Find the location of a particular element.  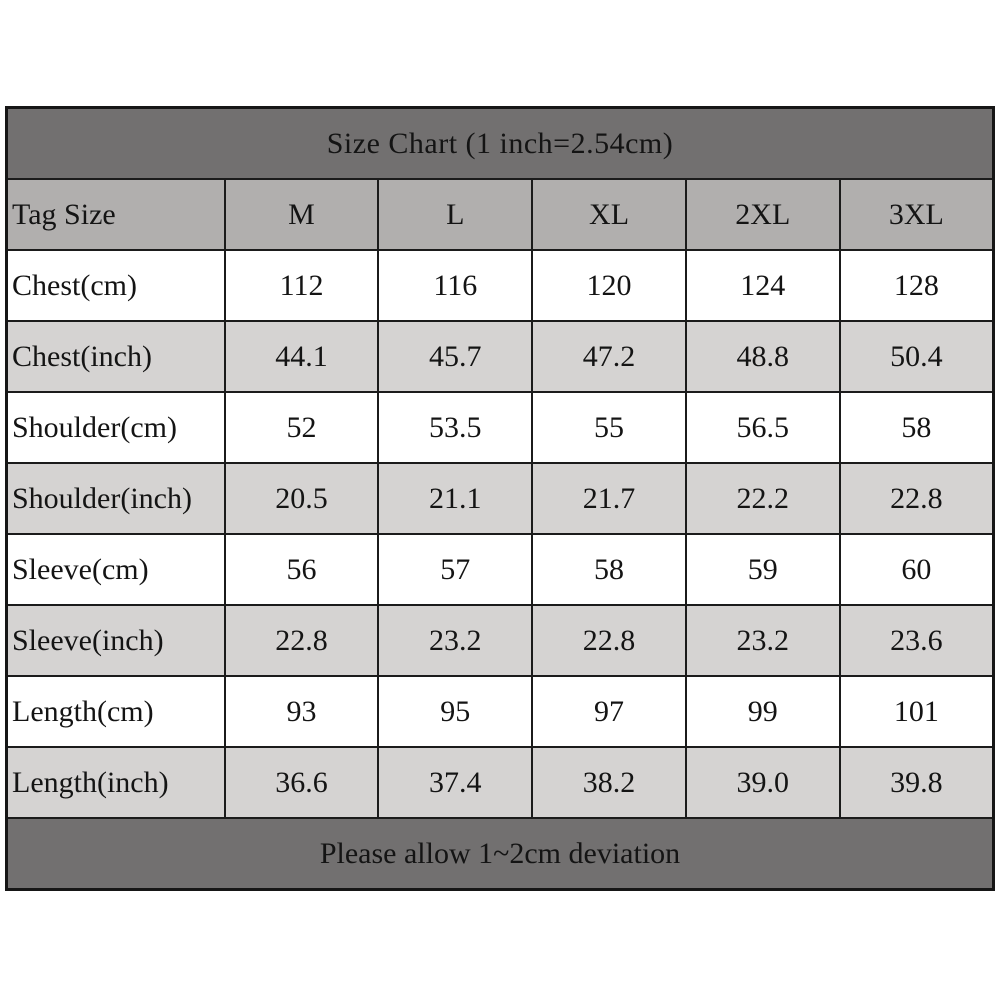

row-label: Sleeve(cm) is located at coordinates (115, 569).